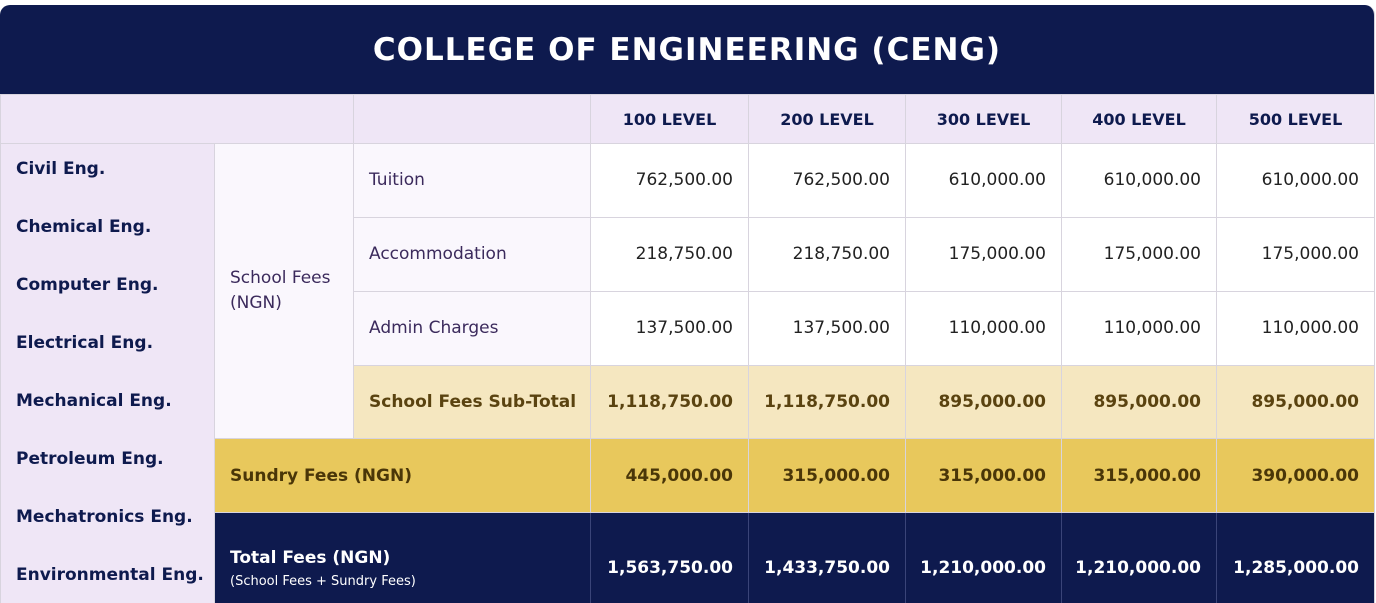 The height and width of the screenshot is (603, 1376). Describe the element at coordinates (87, 285) in the screenshot. I see `department-item: Computer Eng.` at that location.